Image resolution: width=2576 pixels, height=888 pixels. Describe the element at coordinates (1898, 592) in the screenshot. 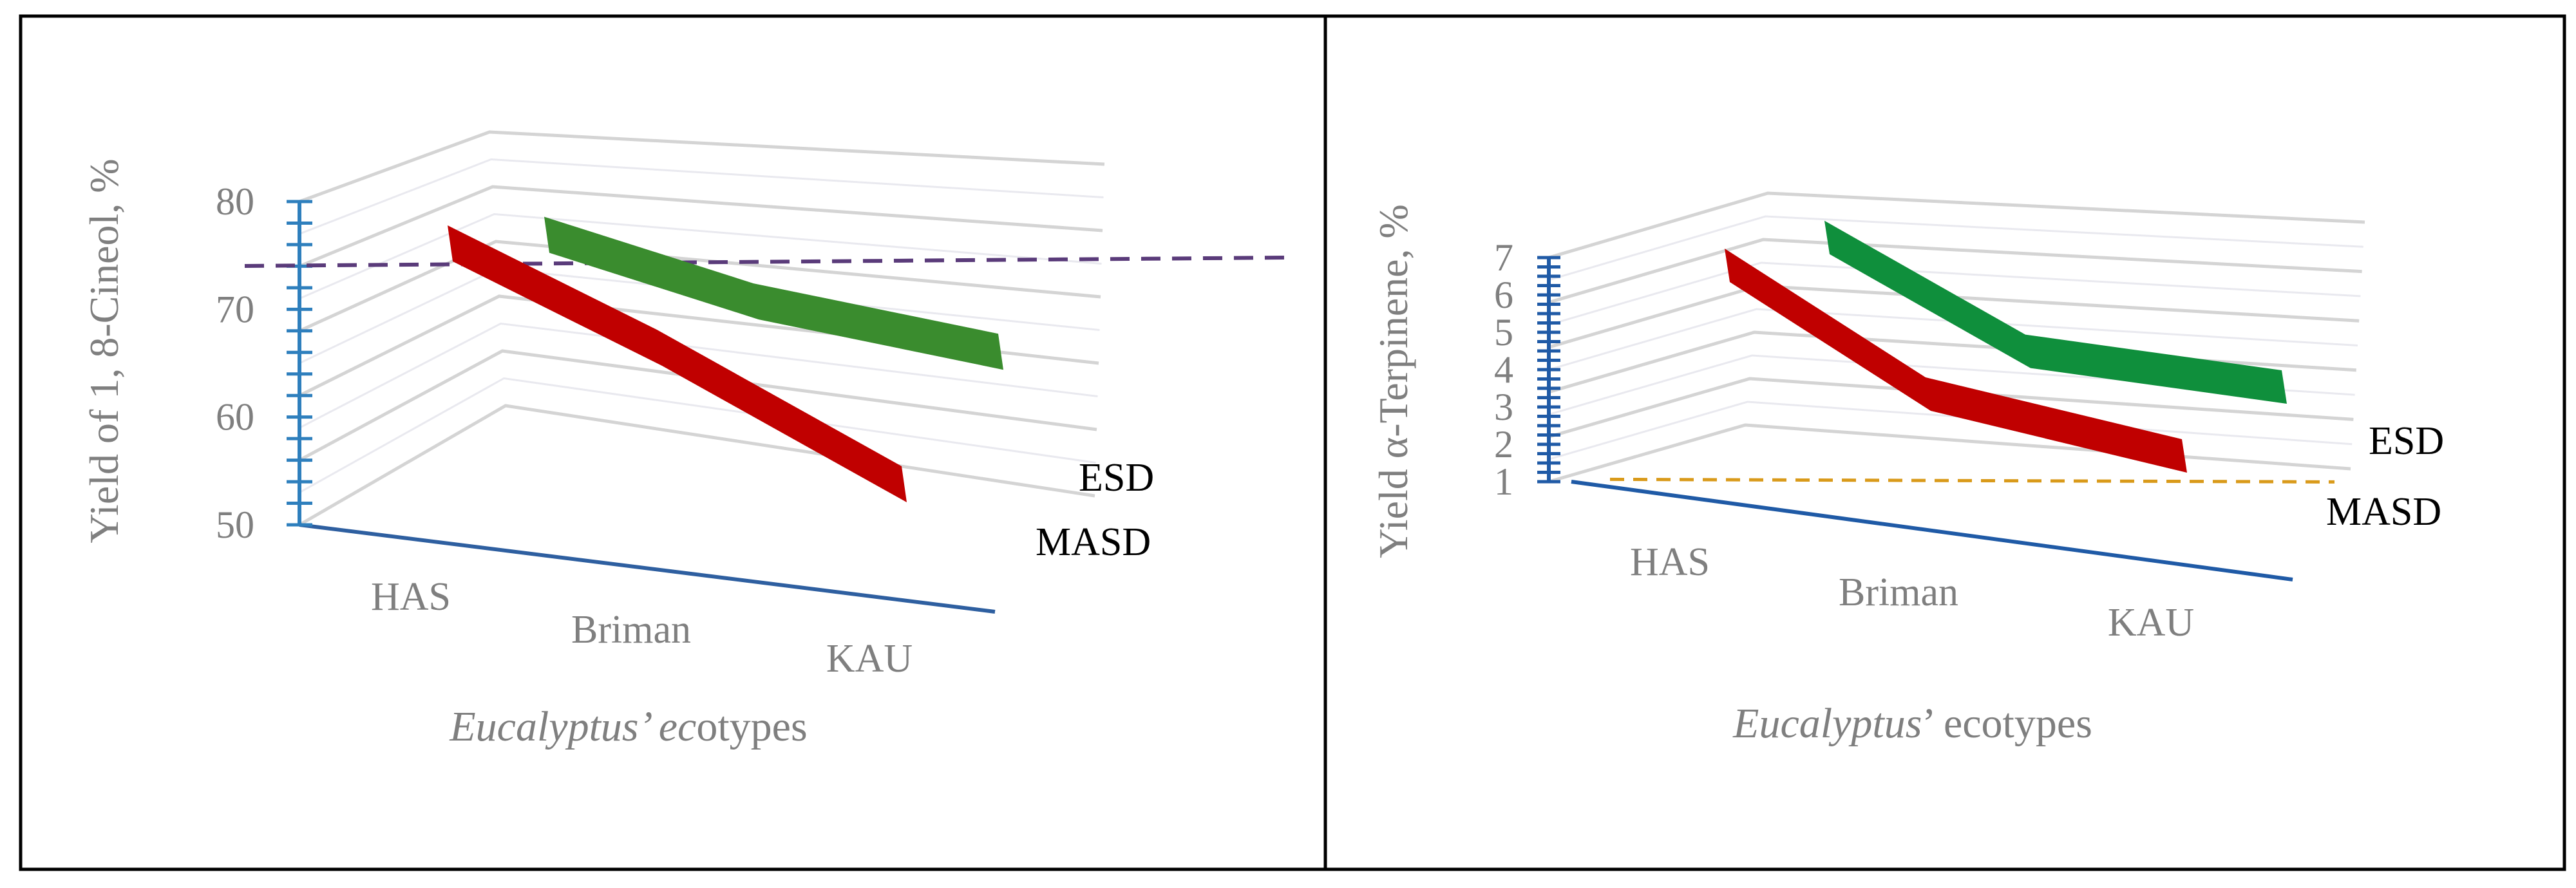

I see `chart-2-category-label: Briman` at that location.